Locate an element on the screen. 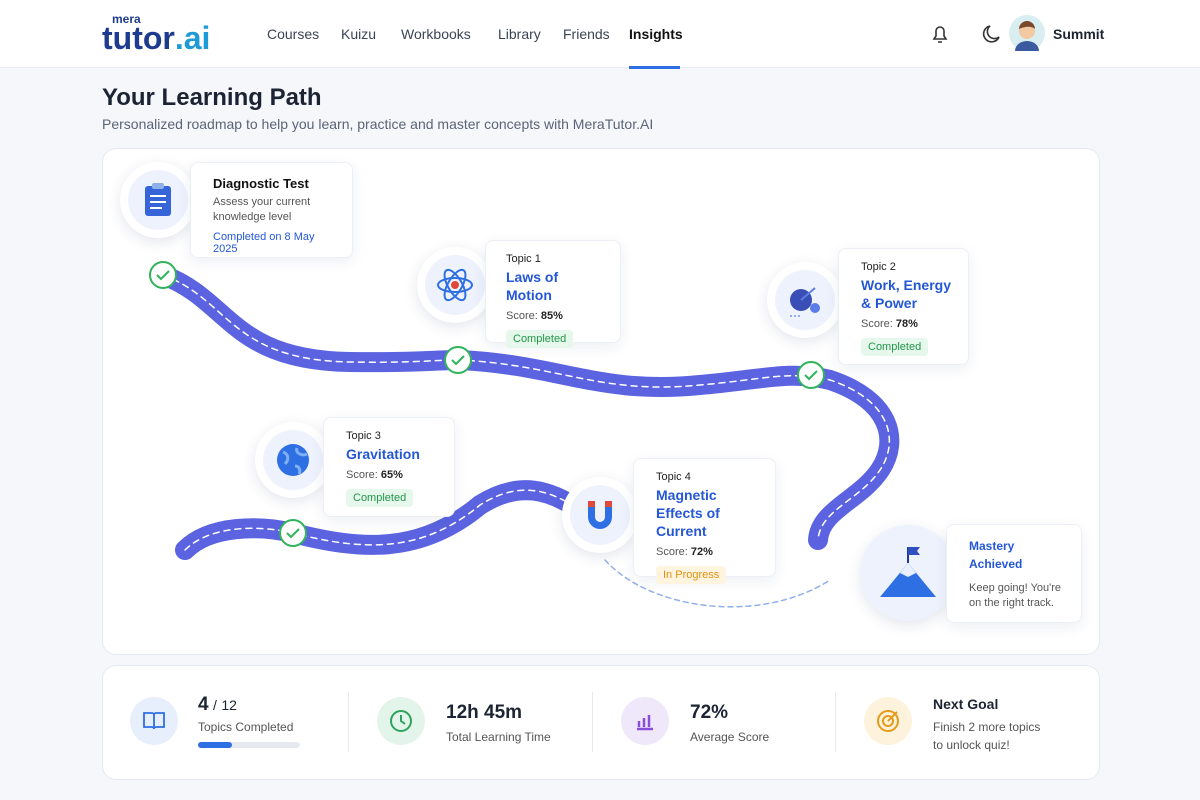 Image resolution: width=1200 pixels, height=800 pixels. topic-label: Topic 2 is located at coordinates (878, 267).